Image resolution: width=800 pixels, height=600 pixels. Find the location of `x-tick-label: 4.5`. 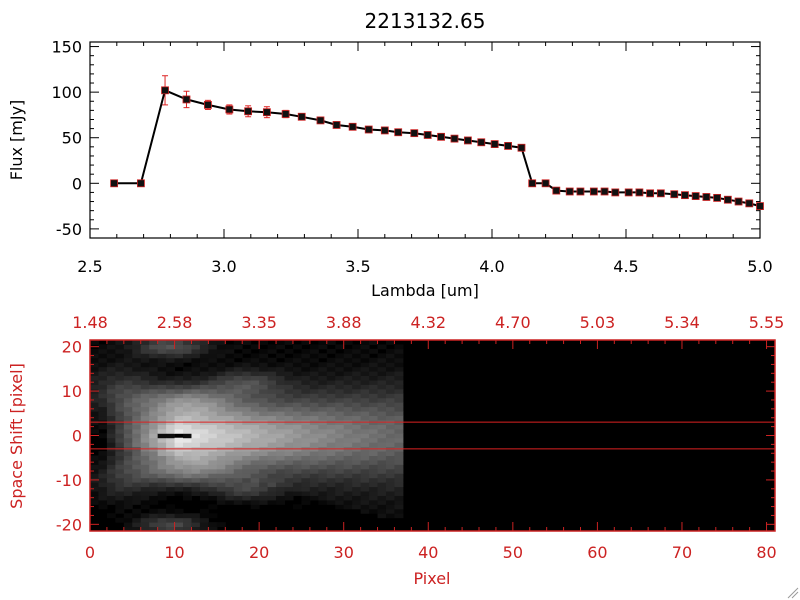

x-tick-label: 4.5 is located at coordinates (625, 266).